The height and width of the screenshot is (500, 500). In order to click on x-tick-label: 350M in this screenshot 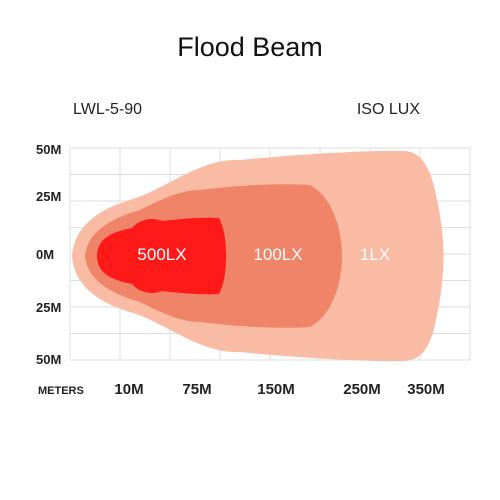, I will do `click(426, 389)`.